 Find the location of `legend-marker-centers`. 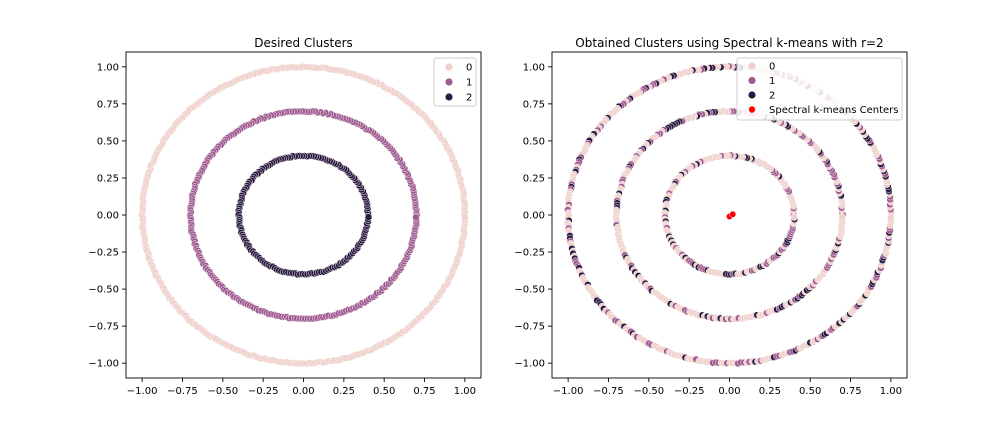

legend-marker-centers is located at coordinates (752, 109).